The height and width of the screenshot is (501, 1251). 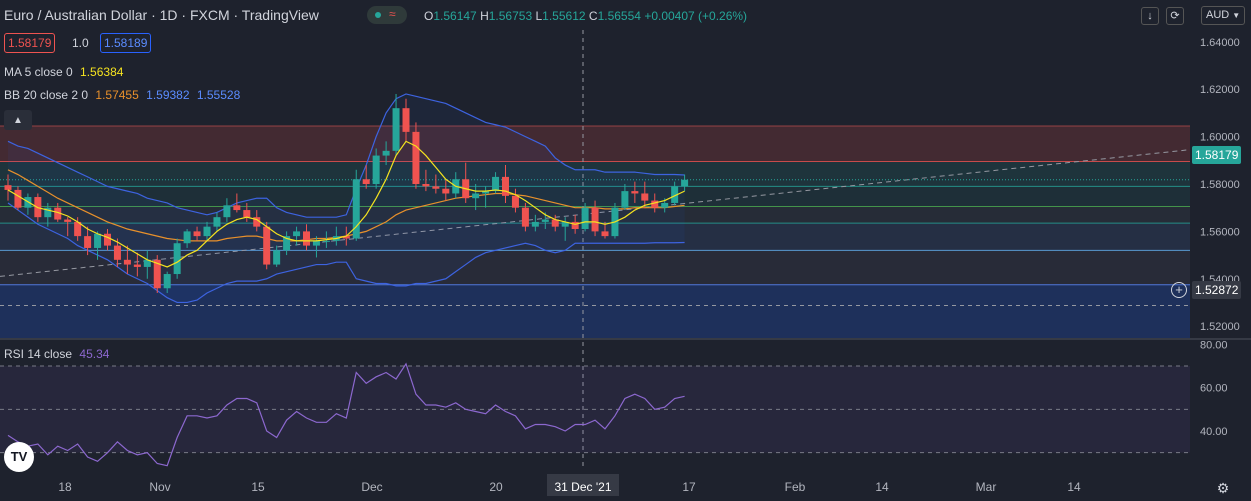 I want to click on time-tick-label: Mar, so click(x=986, y=487).